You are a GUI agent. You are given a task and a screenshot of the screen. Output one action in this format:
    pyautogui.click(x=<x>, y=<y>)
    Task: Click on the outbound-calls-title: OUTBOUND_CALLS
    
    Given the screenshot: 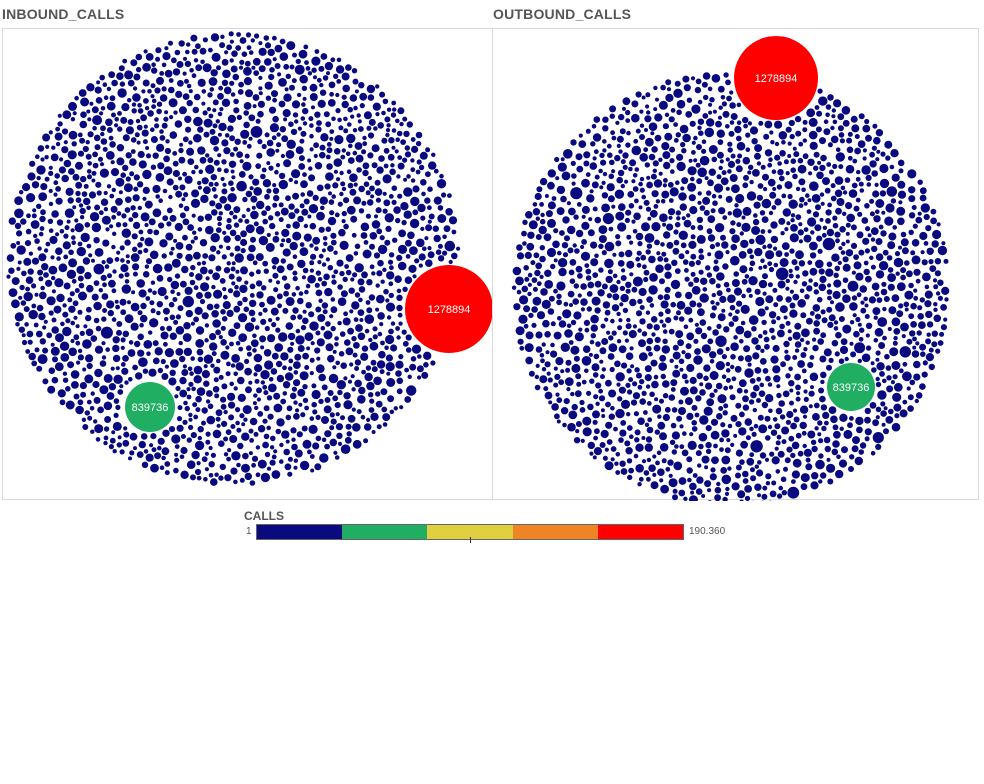 What is the action you would take?
    pyautogui.click(x=562, y=14)
    